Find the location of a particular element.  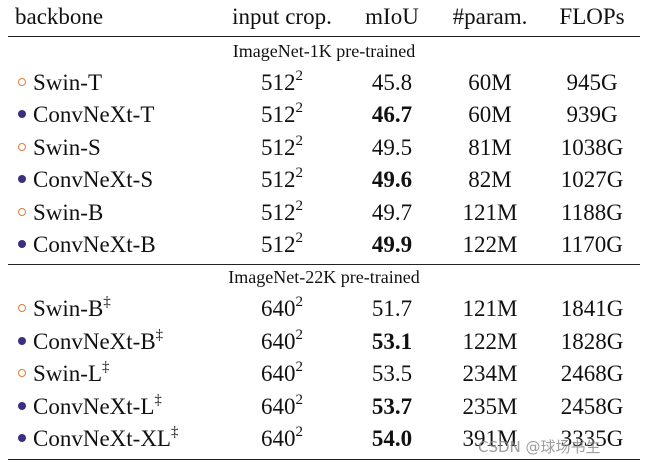

name-text: Swin-T is located at coordinates (67, 82).